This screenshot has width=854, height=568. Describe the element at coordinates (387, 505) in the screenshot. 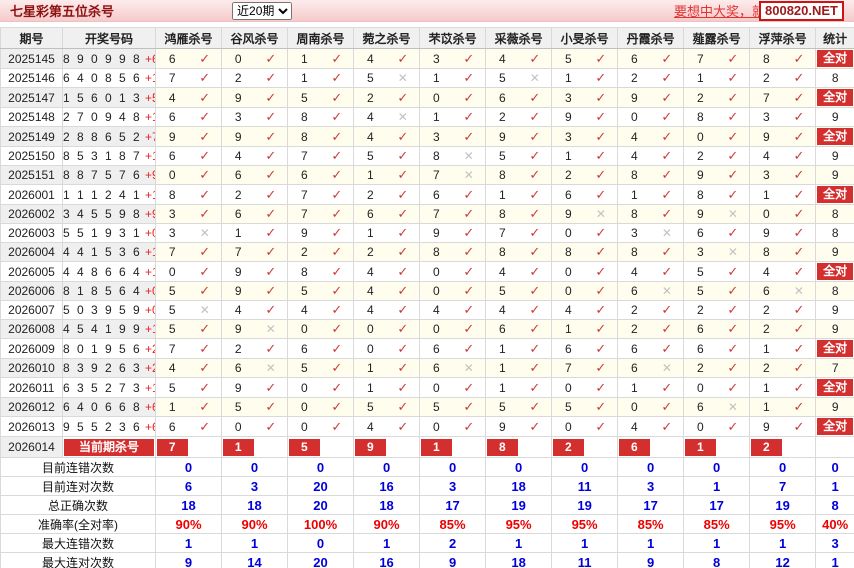

I see `summary-value: 18` at that location.